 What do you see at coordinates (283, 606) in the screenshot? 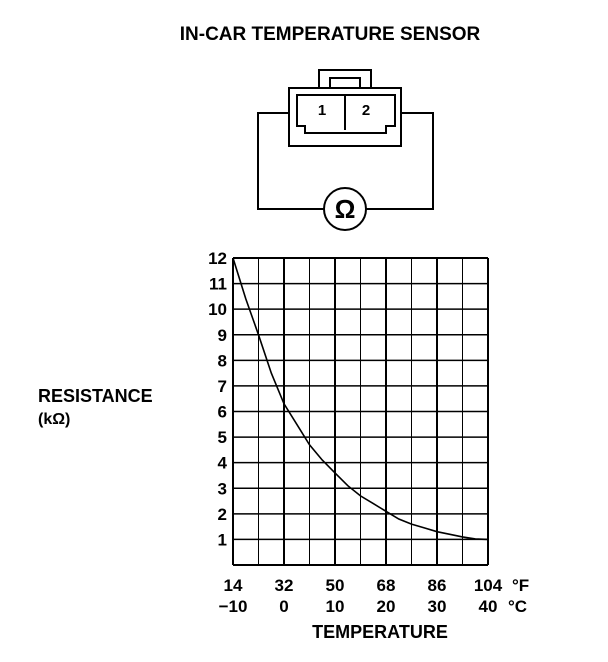
I see `x-tick-label-celsius: 0` at bounding box center [283, 606].